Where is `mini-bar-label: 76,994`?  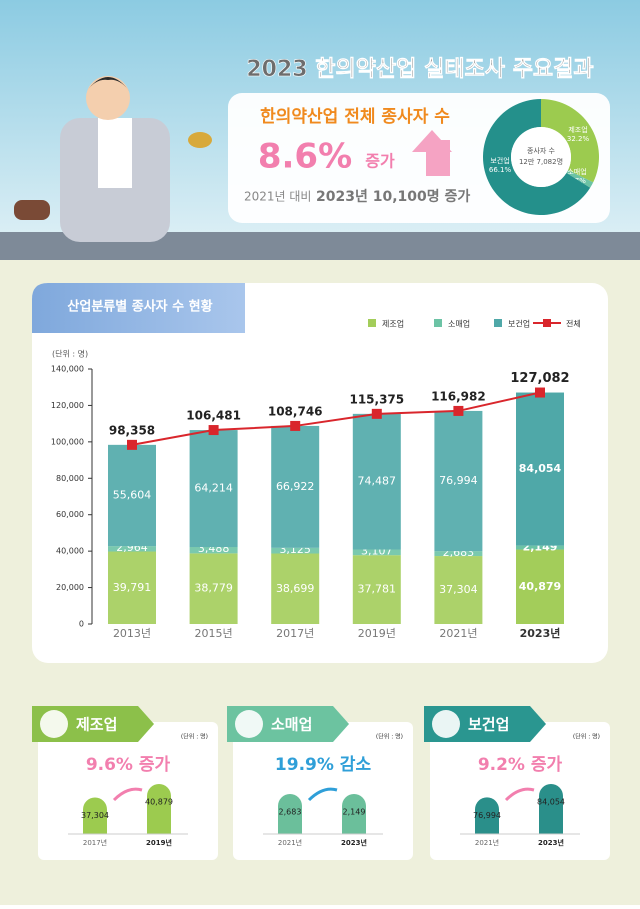 mini-bar-label: 76,994 is located at coordinates (487, 815).